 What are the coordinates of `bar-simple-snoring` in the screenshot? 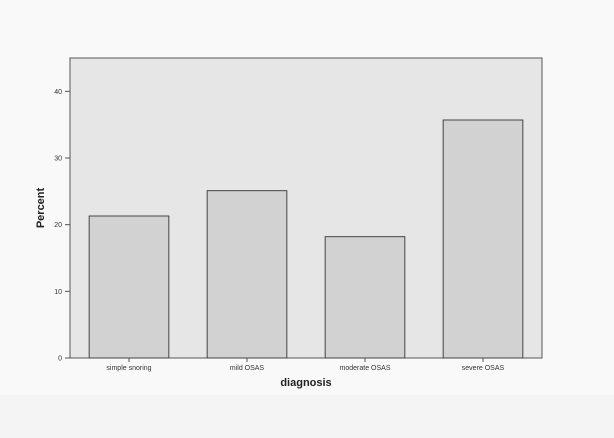 It's located at (129, 287).